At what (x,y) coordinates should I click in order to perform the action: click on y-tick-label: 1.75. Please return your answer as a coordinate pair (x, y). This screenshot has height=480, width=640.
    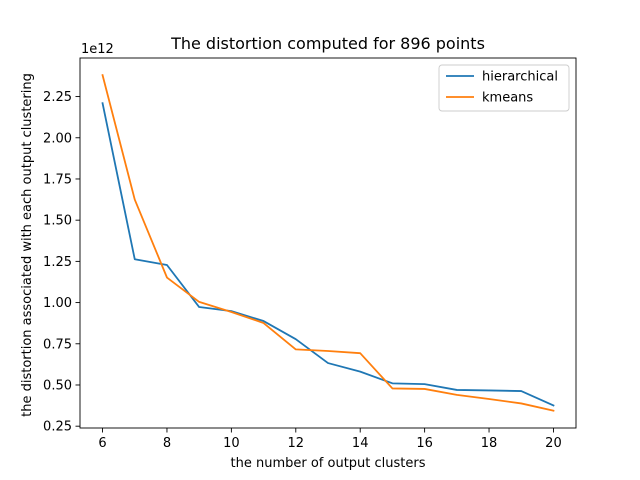
    Looking at the image, I should click on (57, 179).